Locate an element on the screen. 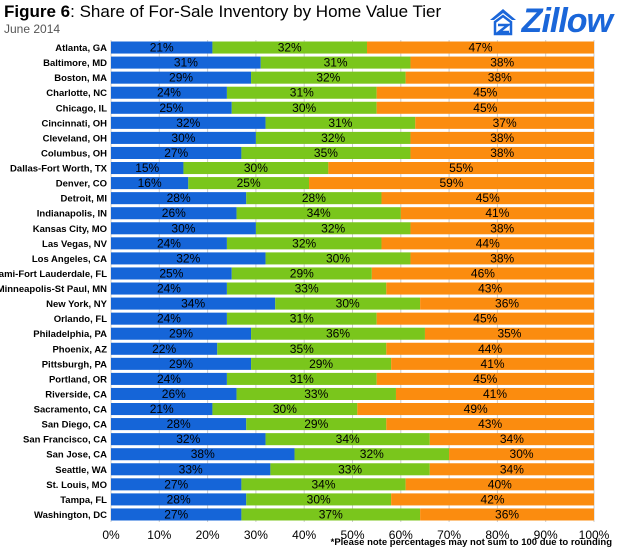 The width and height of the screenshot is (620, 549). chart-title-bold: Figure 6 is located at coordinates (37, 11).